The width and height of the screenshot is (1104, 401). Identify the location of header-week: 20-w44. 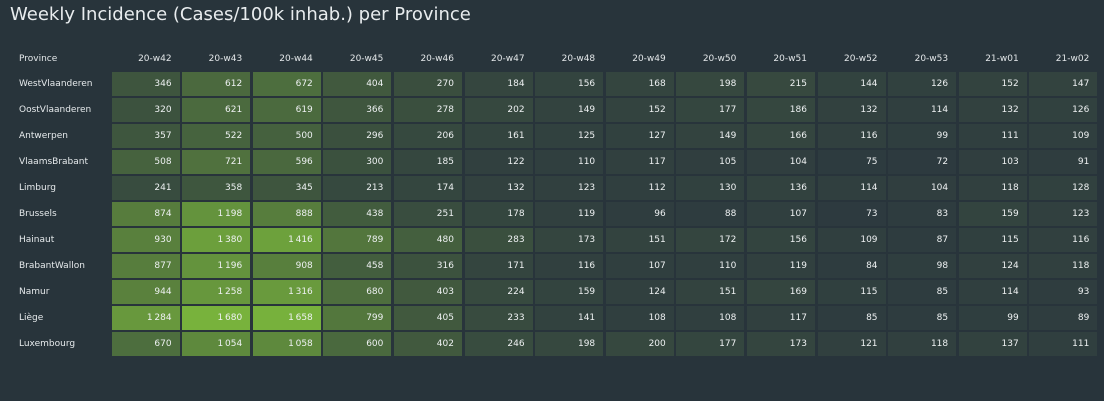
(296, 59).